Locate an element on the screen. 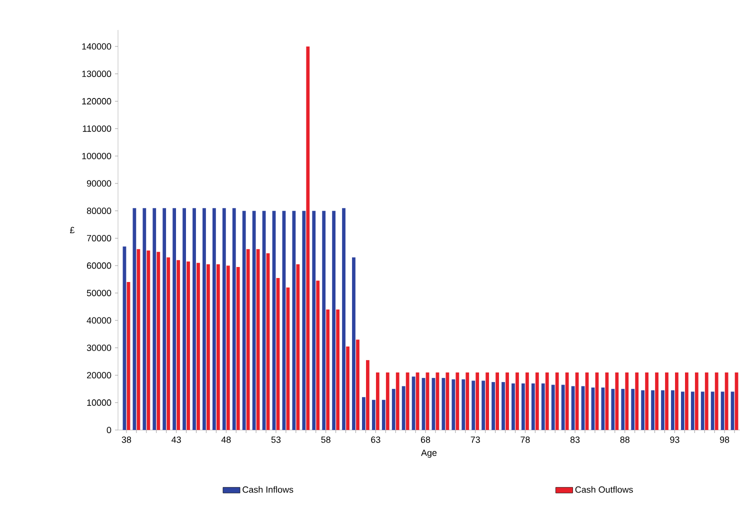 This screenshot has width=740, height=515. x-tick-label: 78 is located at coordinates (525, 439).